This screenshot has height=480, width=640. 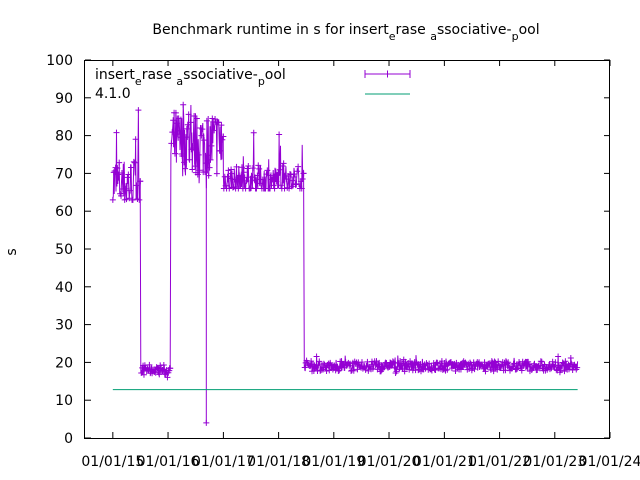 What do you see at coordinates (190, 77) in the screenshot?
I see `legend-label-main: inserterase associative-pool` at bounding box center [190, 77].